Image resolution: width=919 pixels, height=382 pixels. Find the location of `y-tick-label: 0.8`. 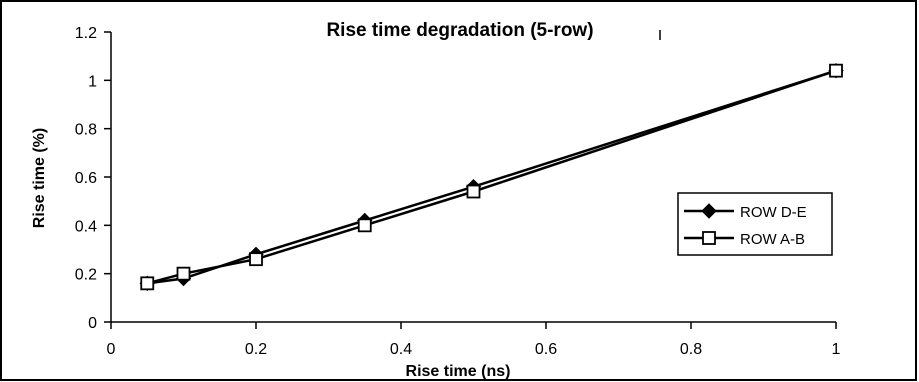

y-tick-label: 0.8 is located at coordinates (86, 130).